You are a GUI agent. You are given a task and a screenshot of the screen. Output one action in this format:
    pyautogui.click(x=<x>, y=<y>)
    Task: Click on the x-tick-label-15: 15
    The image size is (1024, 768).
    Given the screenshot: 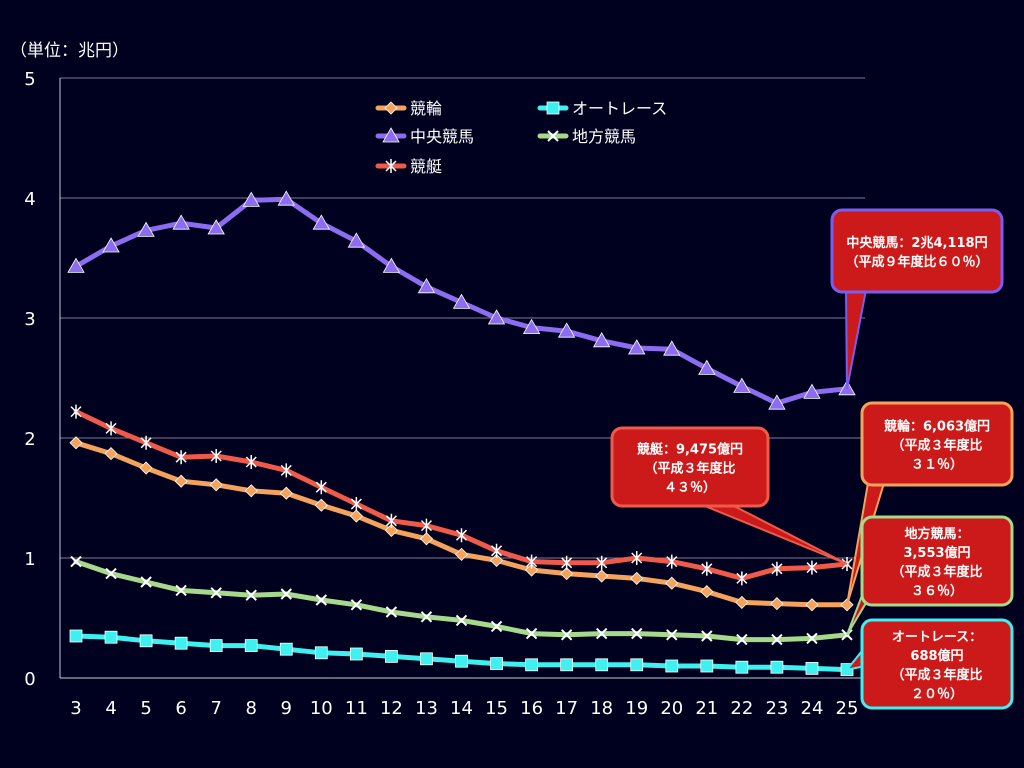 What is the action you would take?
    pyautogui.click(x=496, y=708)
    